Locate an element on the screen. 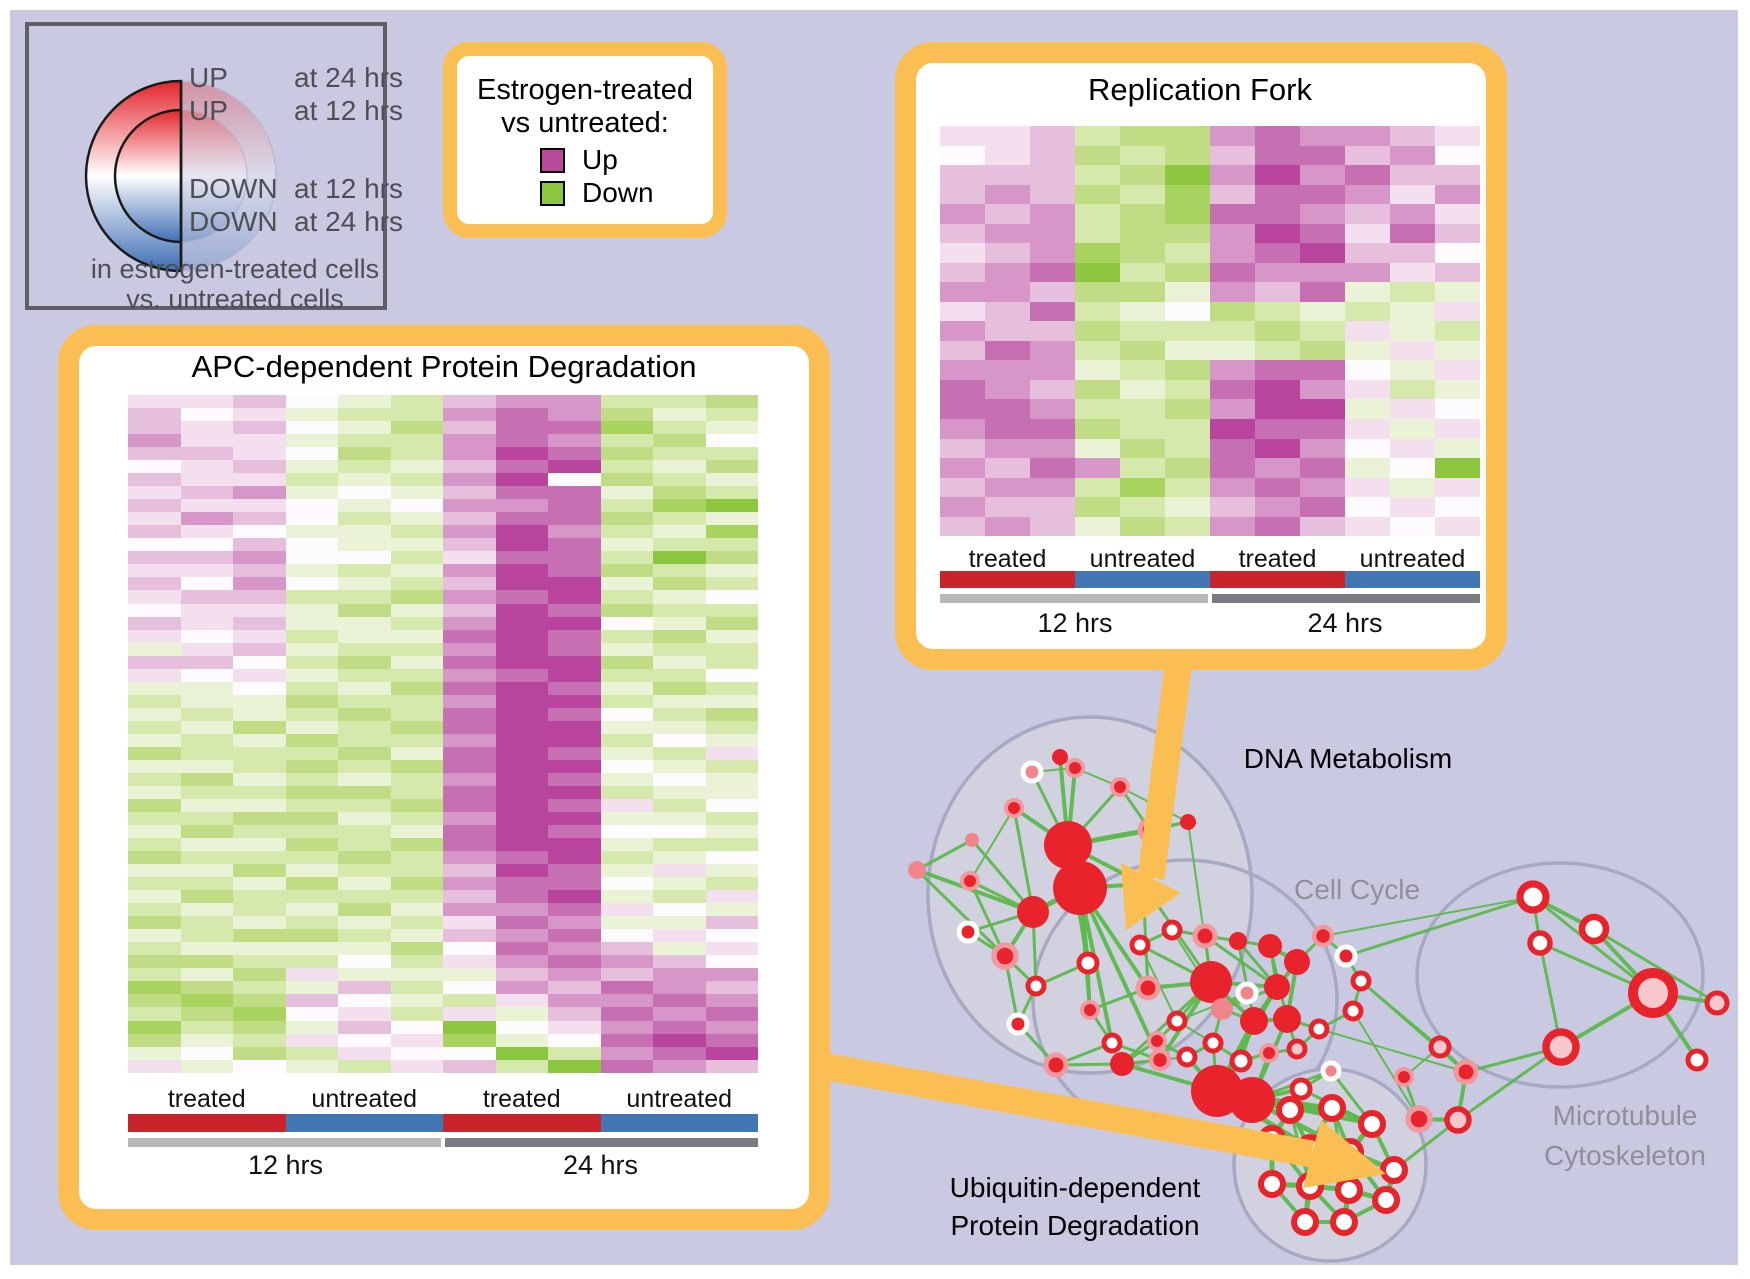 Image resolution: width=1750 pixels, height=1279 pixels. inner-circle-right-half is located at coordinates (214, 176).